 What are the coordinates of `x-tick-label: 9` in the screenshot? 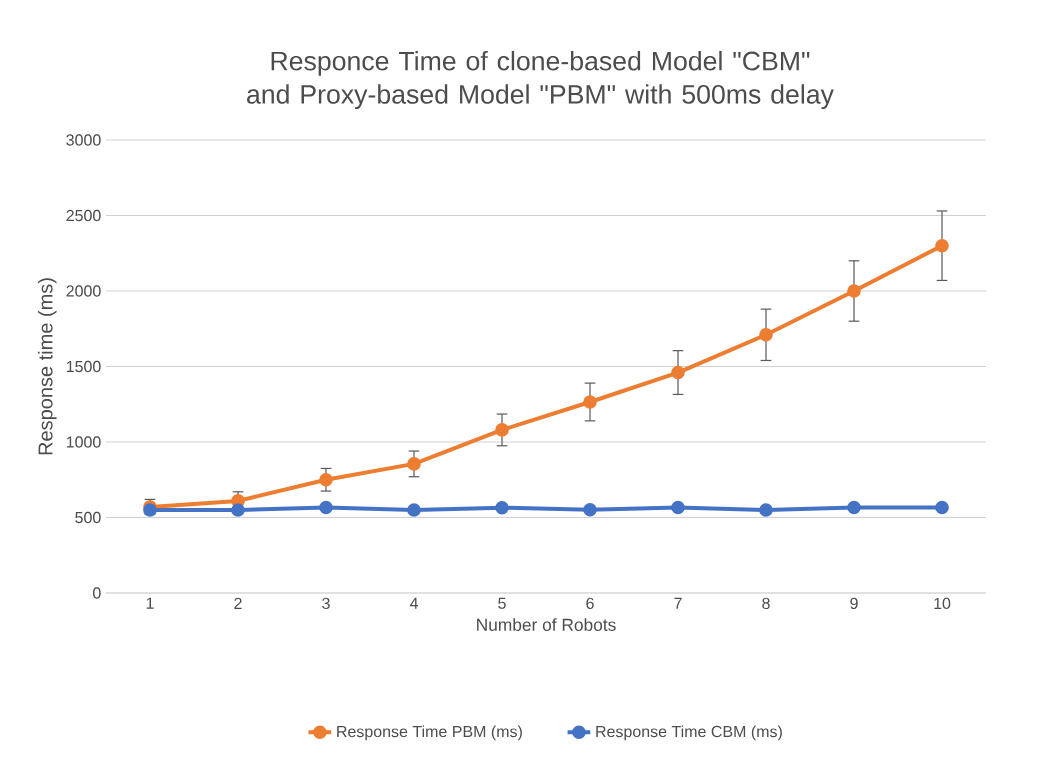 It's located at (854, 603).